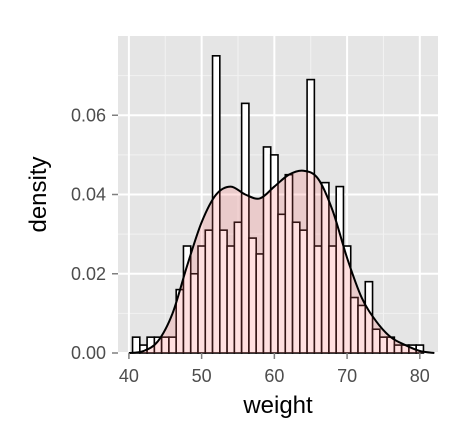 This screenshot has height=444, width=474. What do you see at coordinates (274, 376) in the screenshot?
I see `x-tick-label: 60` at bounding box center [274, 376].